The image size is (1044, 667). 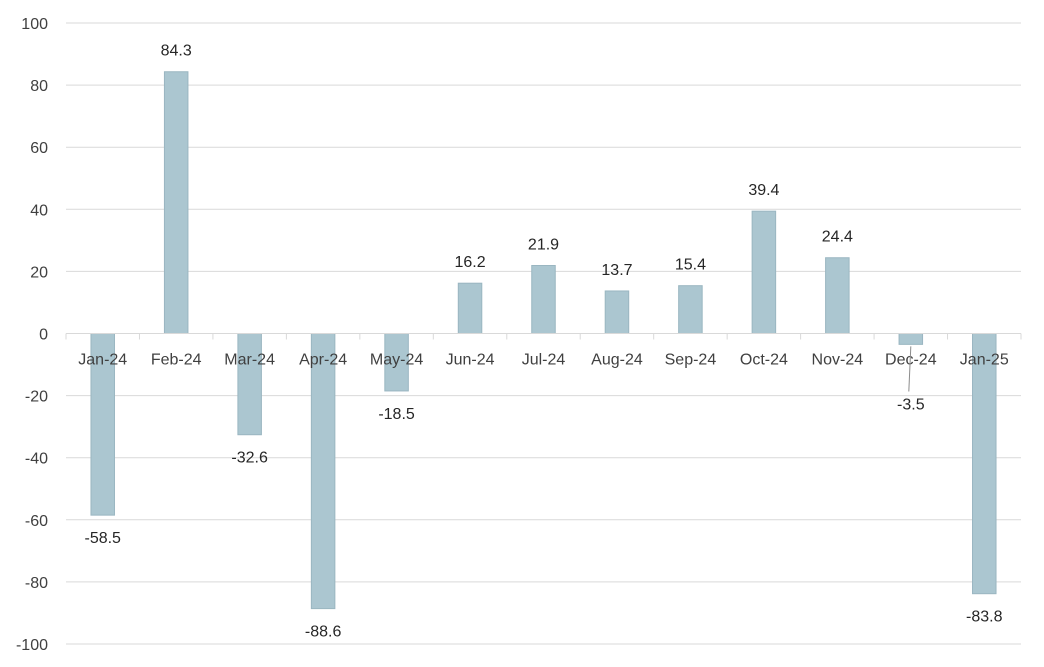 What do you see at coordinates (36, 397) in the screenshot?
I see `y-tick-label: -20` at bounding box center [36, 397].